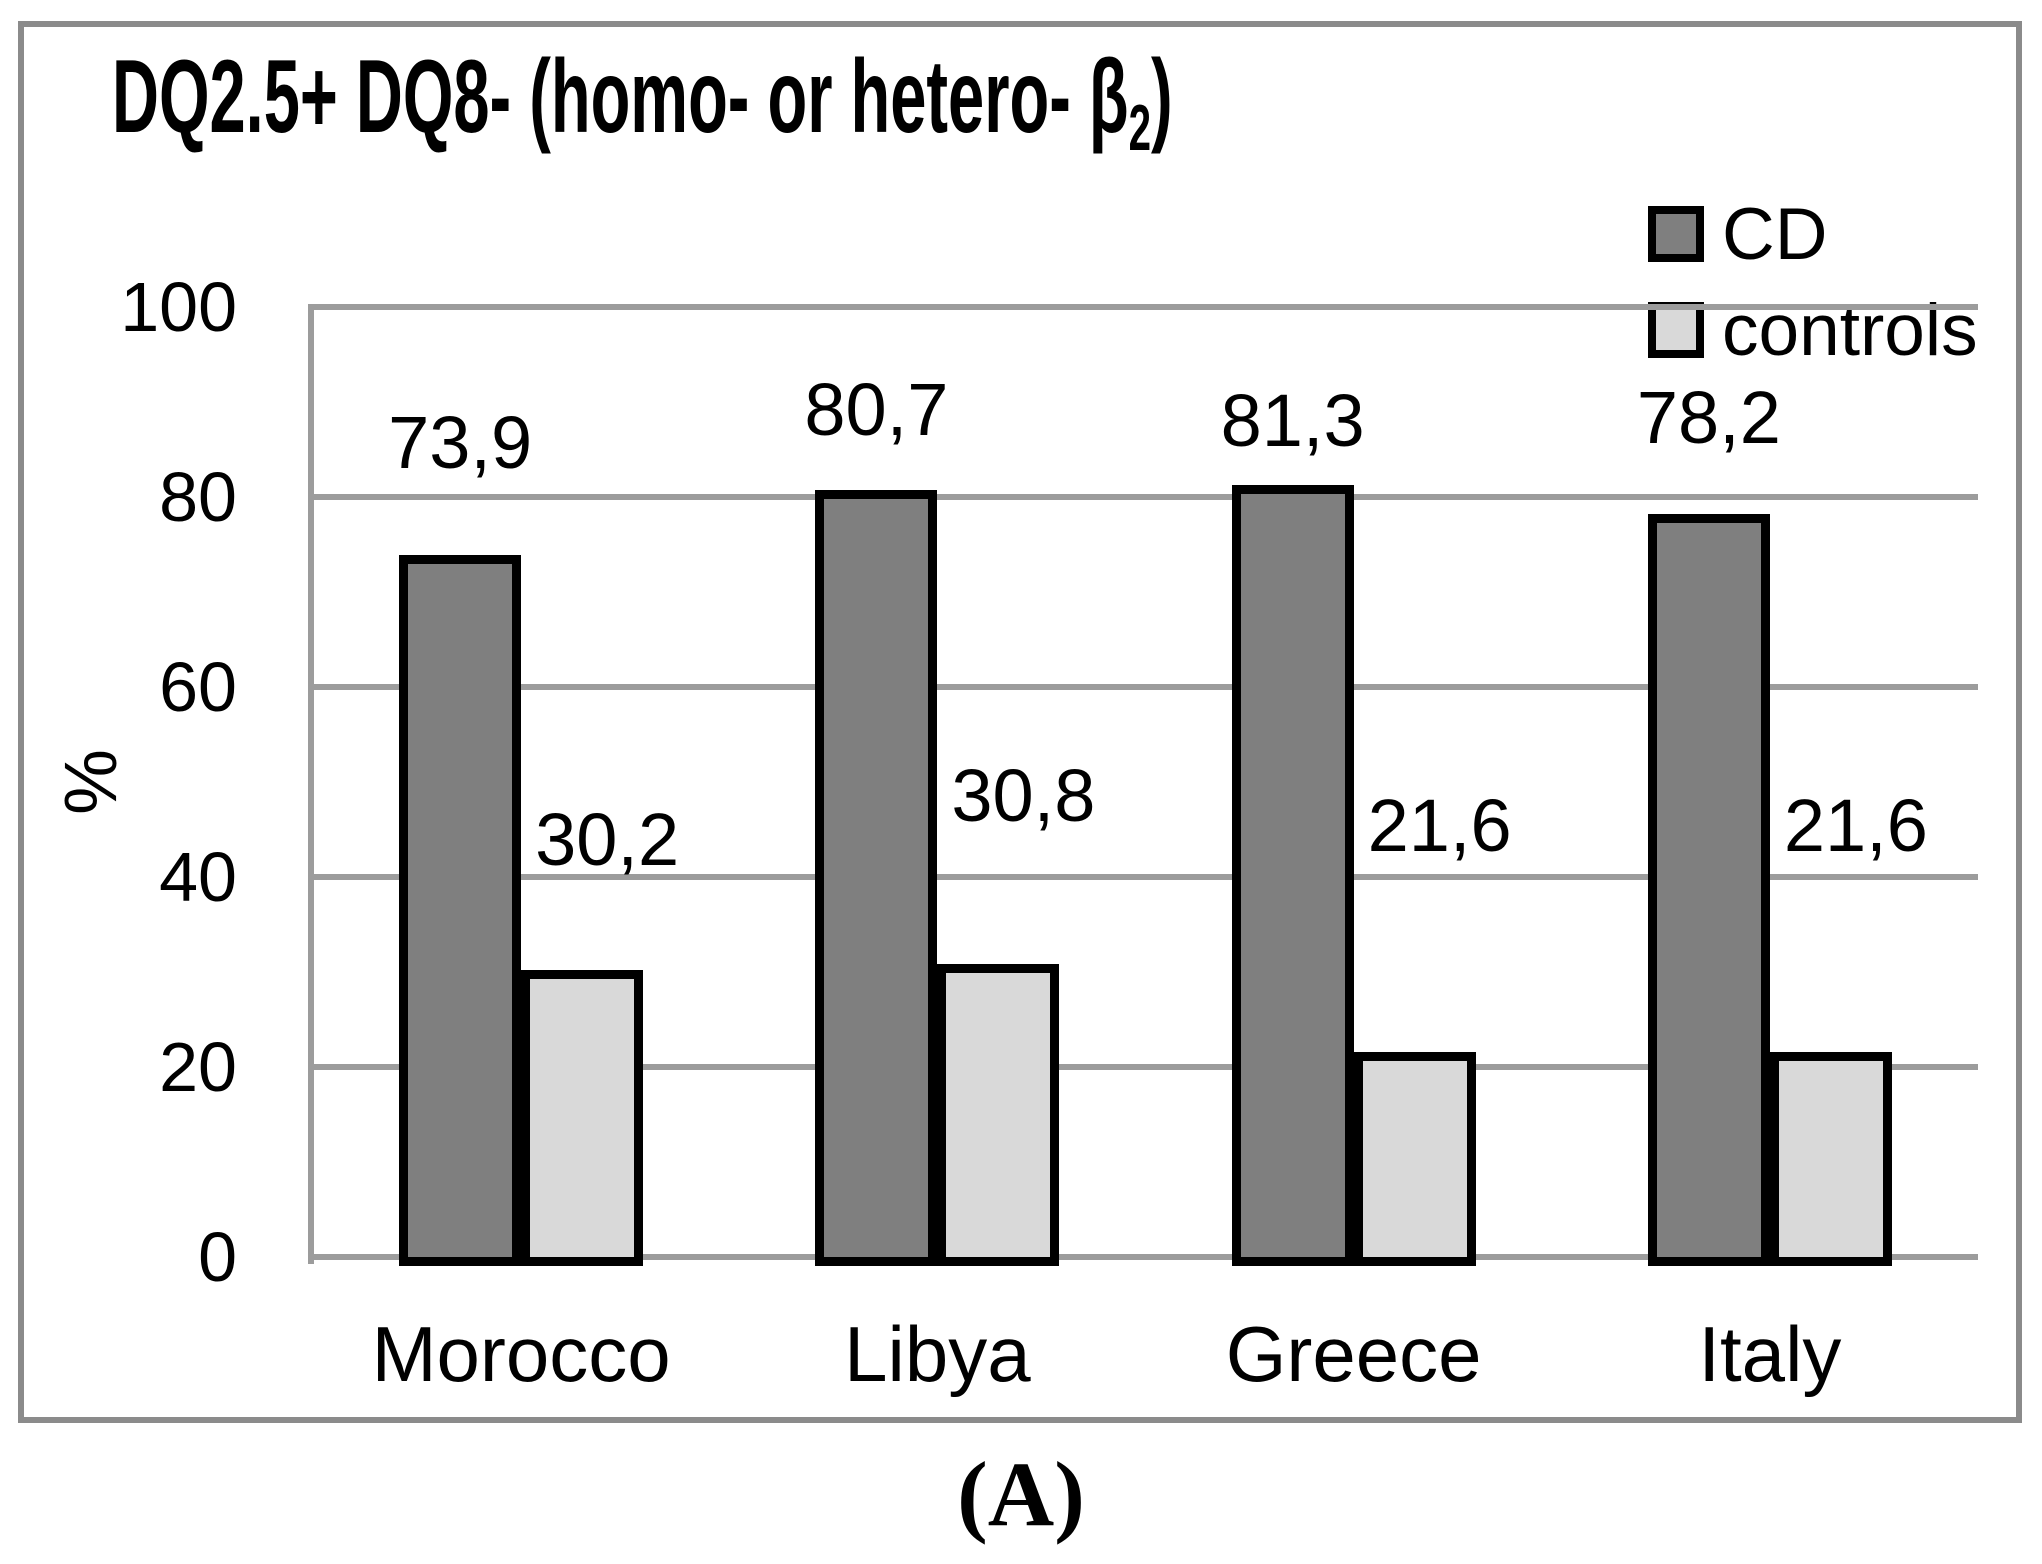 Image resolution: width=2042 pixels, height=1564 pixels. I want to click on y-tick-label-100: 100, so click(178, 307).